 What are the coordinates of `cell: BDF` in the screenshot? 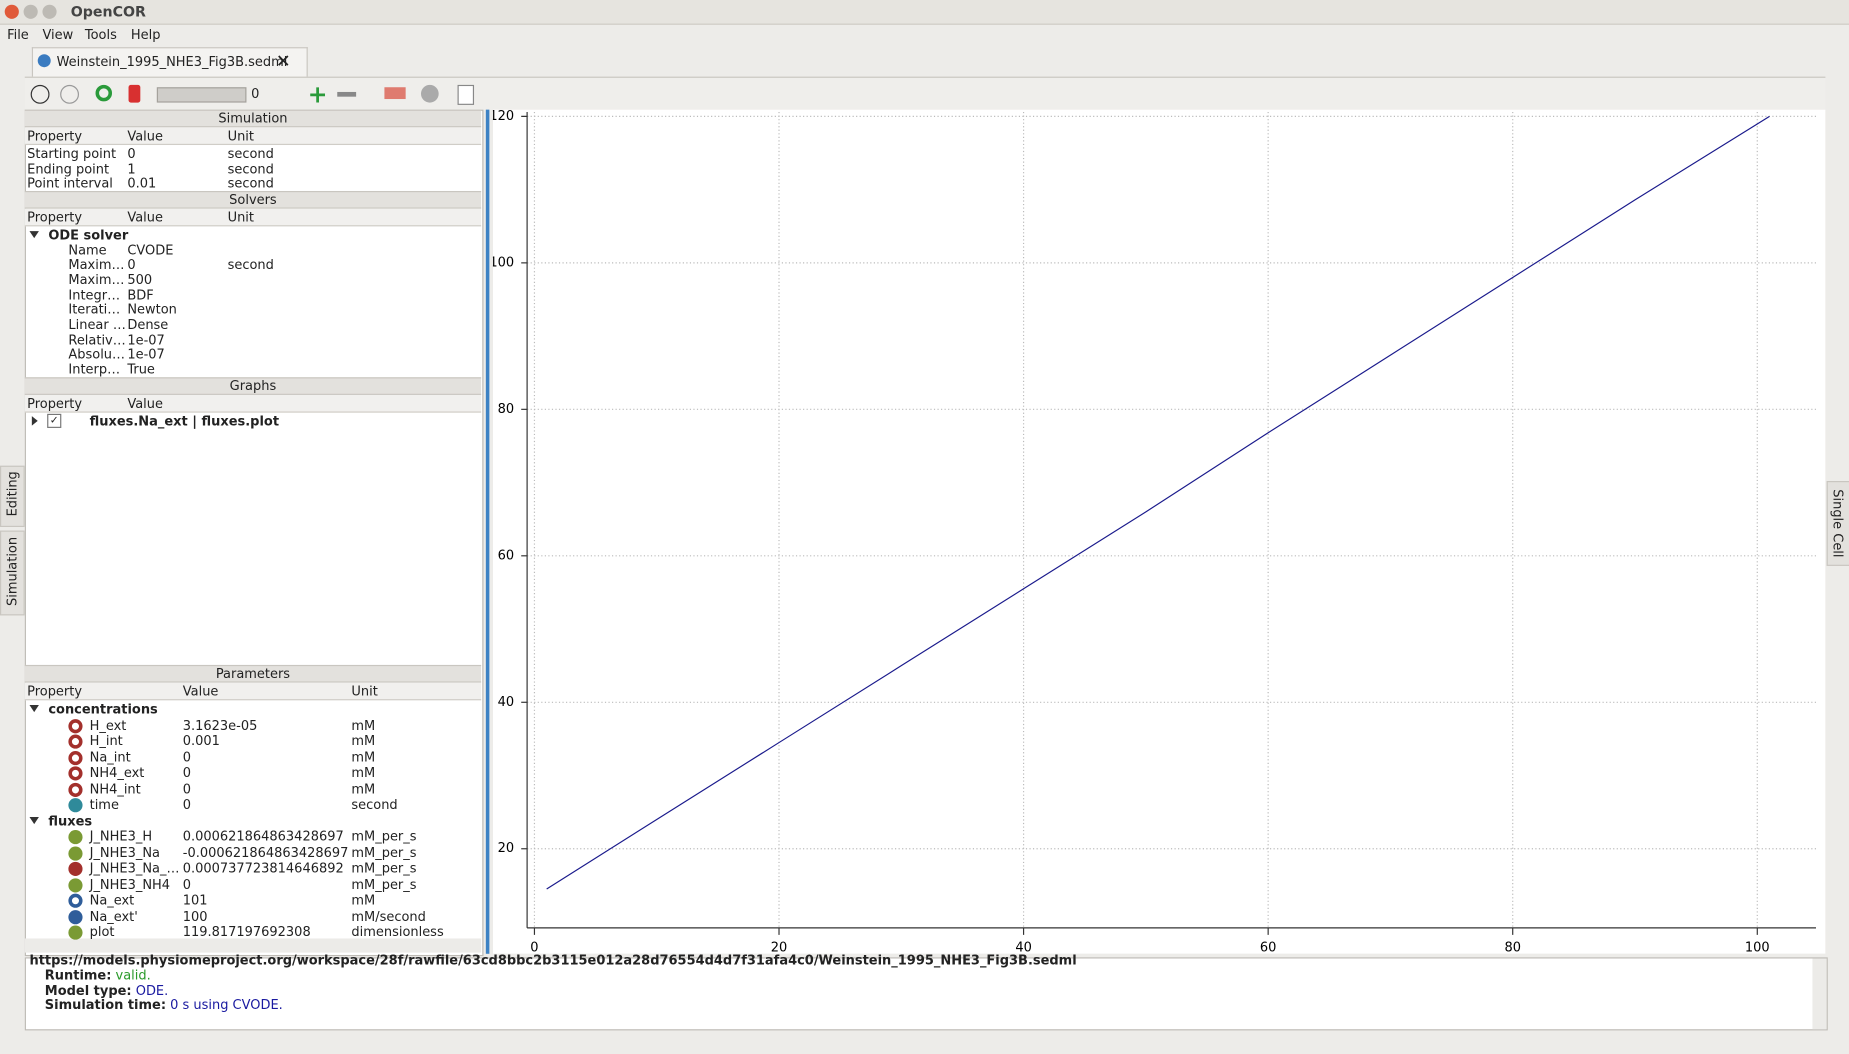 It's located at (140, 295).